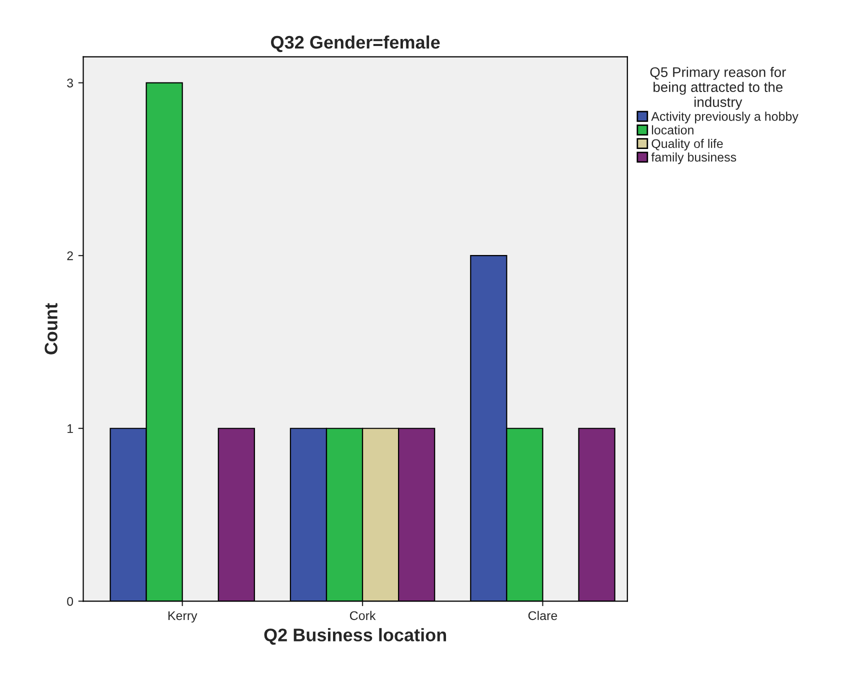  I want to click on y-tick-label: 0, so click(70, 601).